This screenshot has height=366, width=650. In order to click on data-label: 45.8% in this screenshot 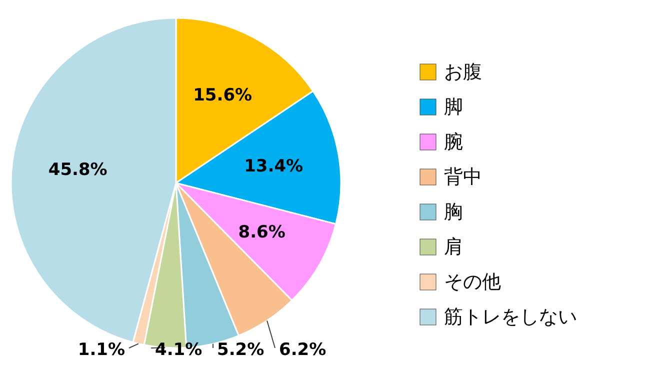, I will do `click(78, 170)`.